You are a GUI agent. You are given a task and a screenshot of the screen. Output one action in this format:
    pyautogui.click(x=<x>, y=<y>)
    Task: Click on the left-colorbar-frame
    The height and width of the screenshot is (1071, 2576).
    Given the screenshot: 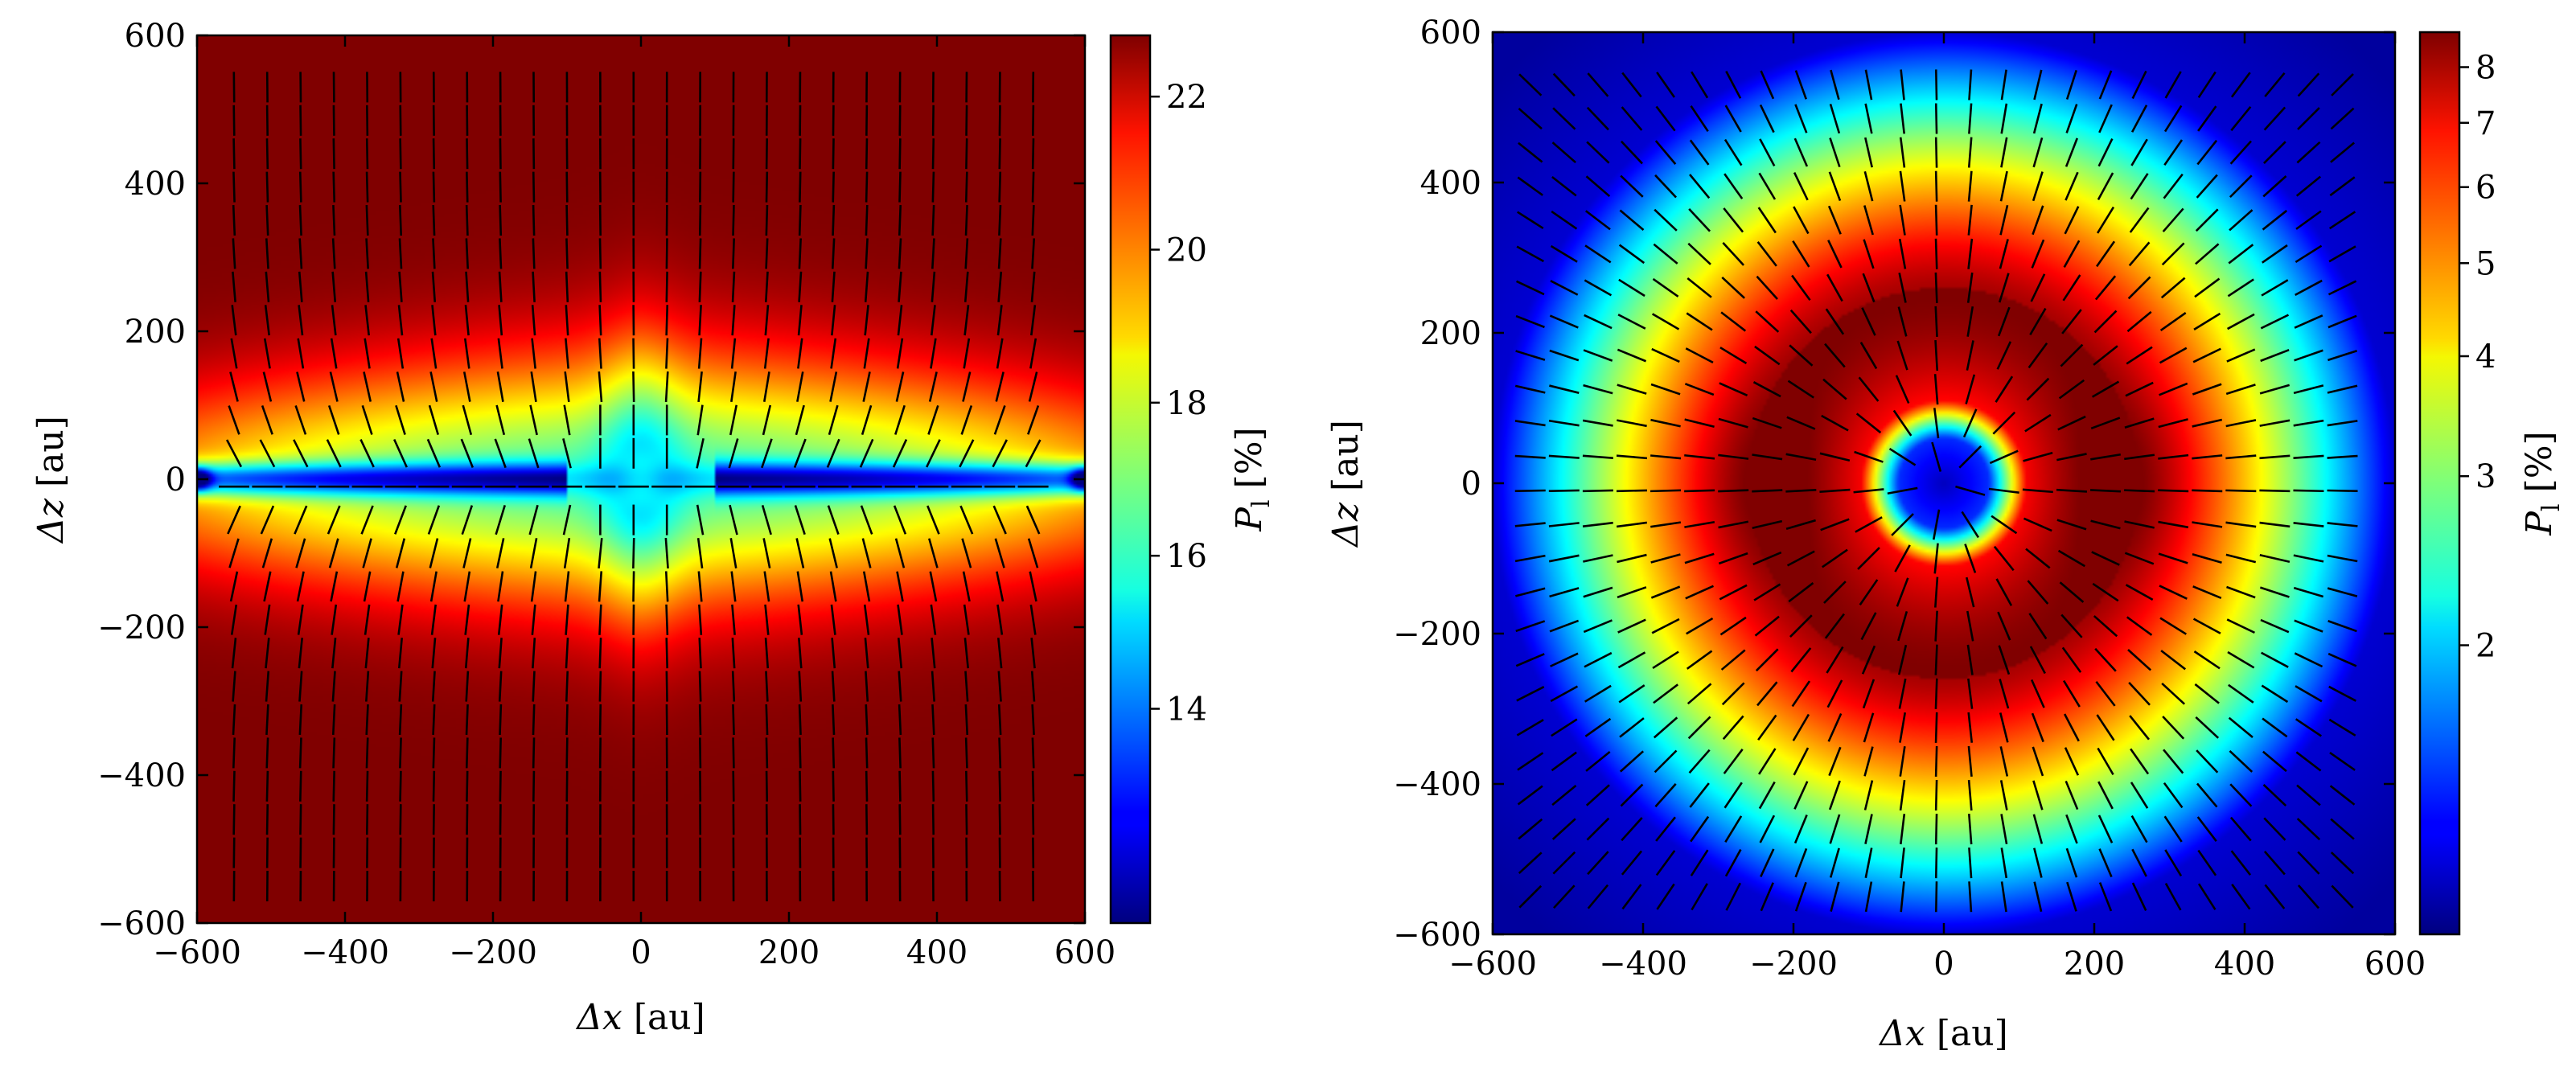 What is the action you would take?
    pyautogui.click(x=1130, y=479)
    